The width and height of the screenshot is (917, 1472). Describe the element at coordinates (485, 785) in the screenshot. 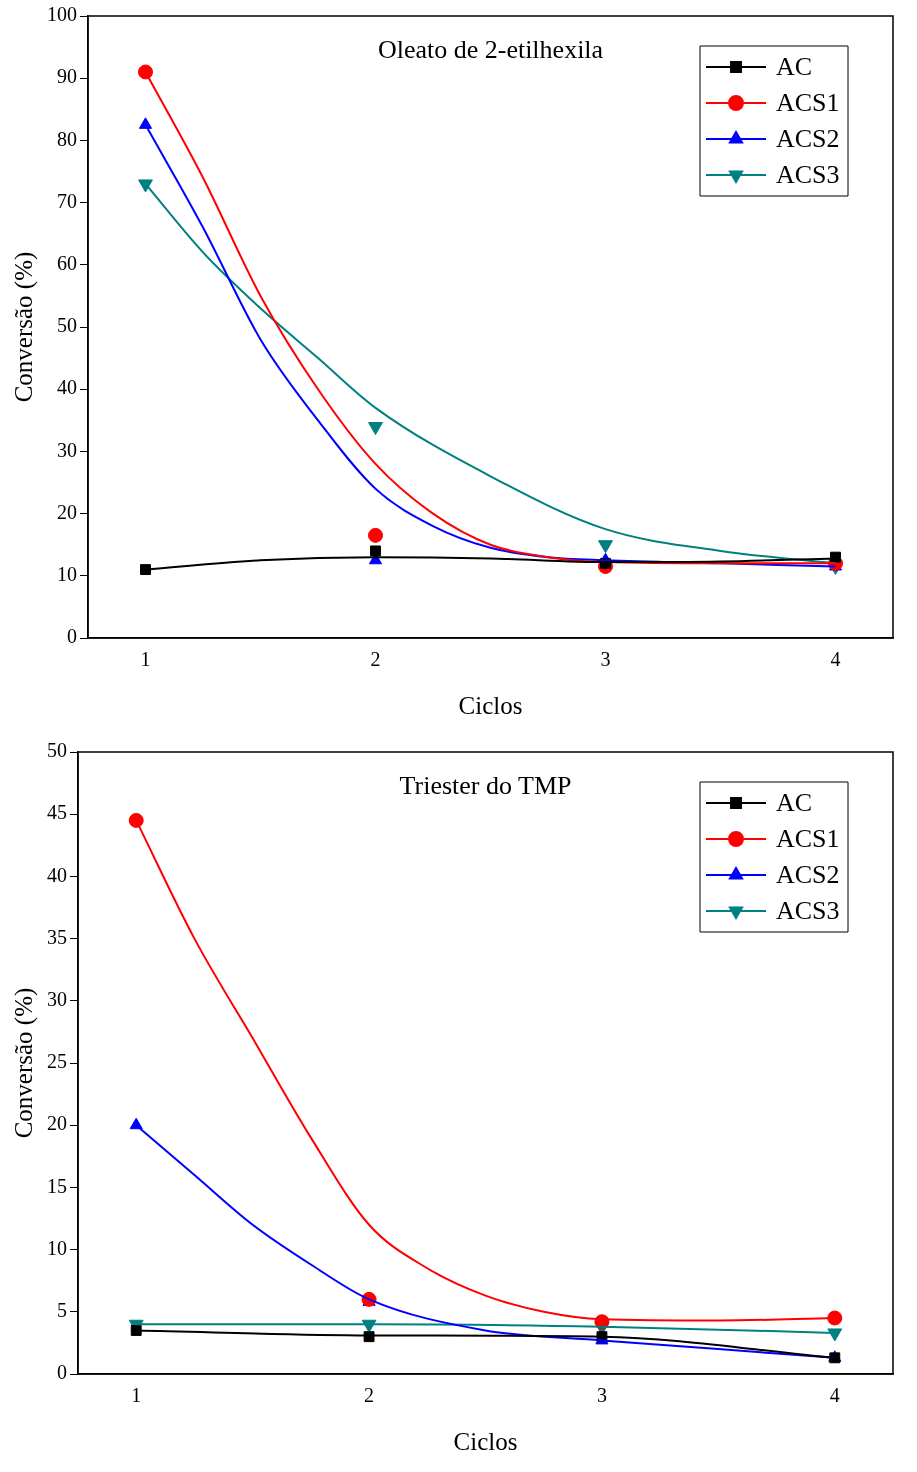

I see `text: Triester do TMP` at that location.